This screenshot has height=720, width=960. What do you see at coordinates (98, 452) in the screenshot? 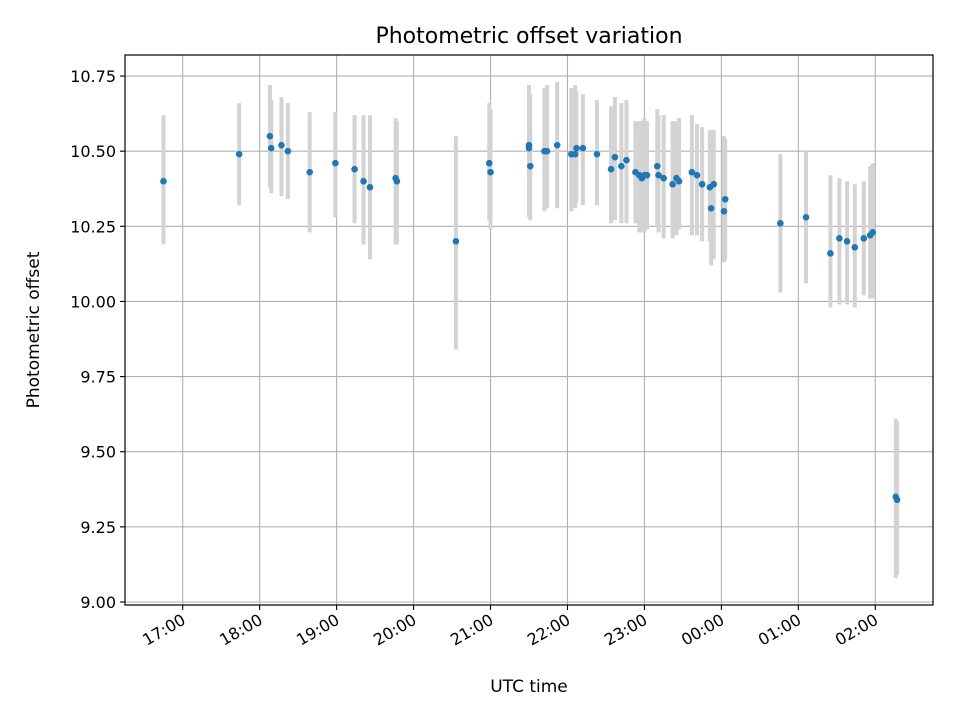
I see `y-tick-label: 9.50` at bounding box center [98, 452].